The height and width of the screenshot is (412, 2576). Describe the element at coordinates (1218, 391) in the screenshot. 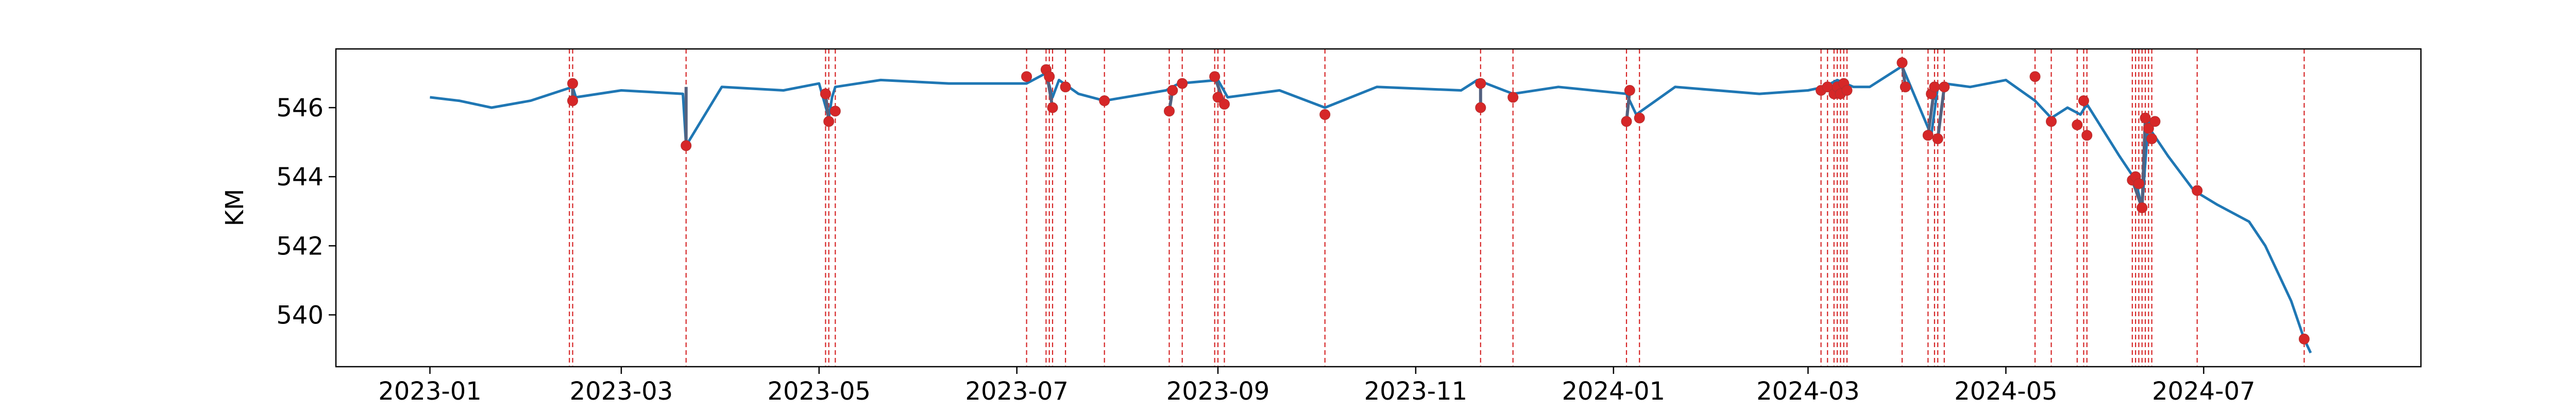

I see `x-tick-label: 2023-09` at that location.